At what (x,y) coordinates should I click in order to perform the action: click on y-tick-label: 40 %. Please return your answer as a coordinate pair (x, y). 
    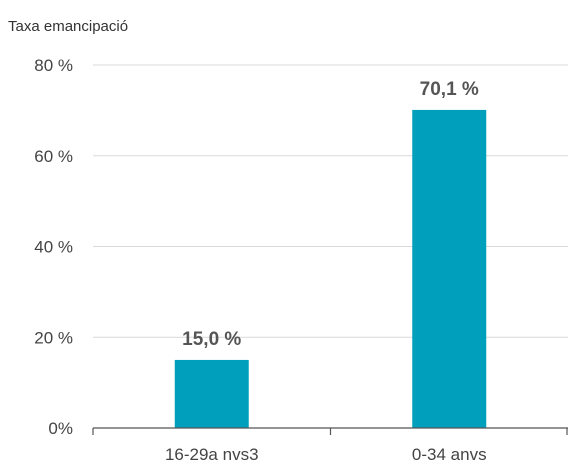
    Looking at the image, I should click on (53, 247).